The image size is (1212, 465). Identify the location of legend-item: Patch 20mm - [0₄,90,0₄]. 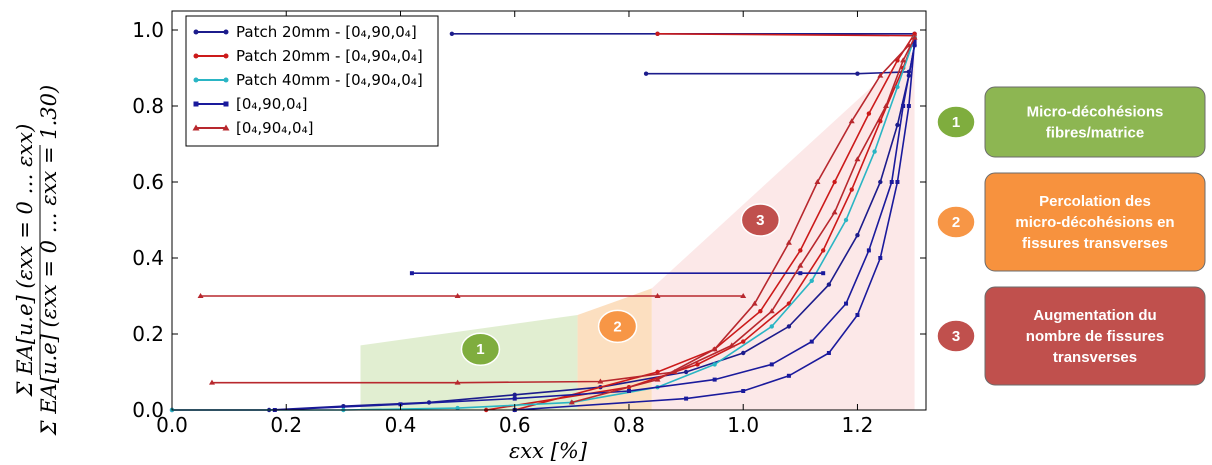
(305, 32).